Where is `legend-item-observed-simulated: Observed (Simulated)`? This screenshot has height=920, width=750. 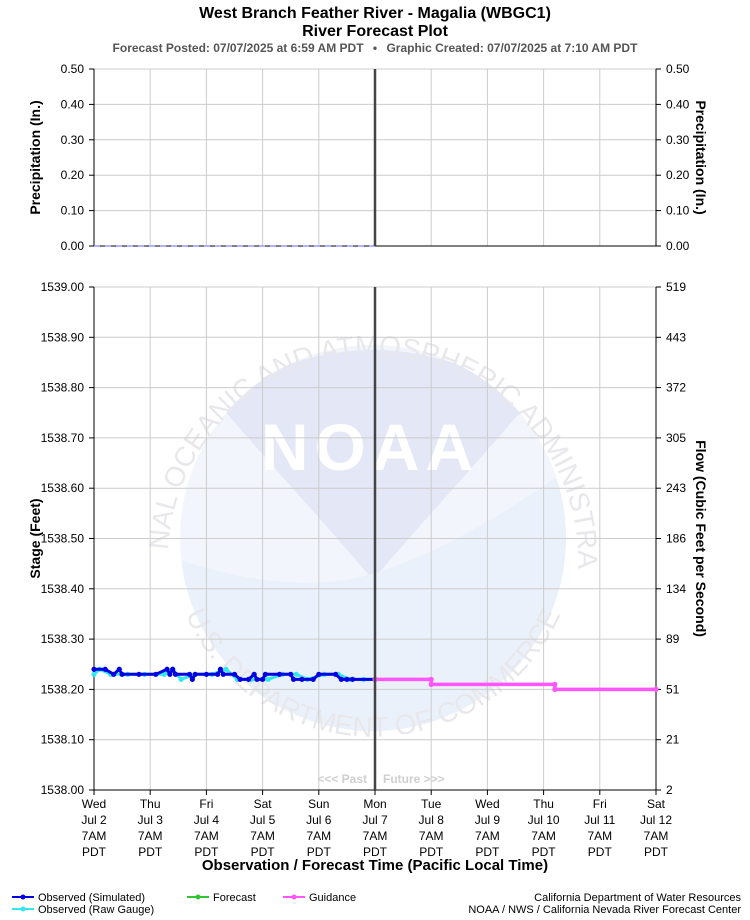
legend-item-observed-simulated: Observed (Simulated) is located at coordinates (78, 898).